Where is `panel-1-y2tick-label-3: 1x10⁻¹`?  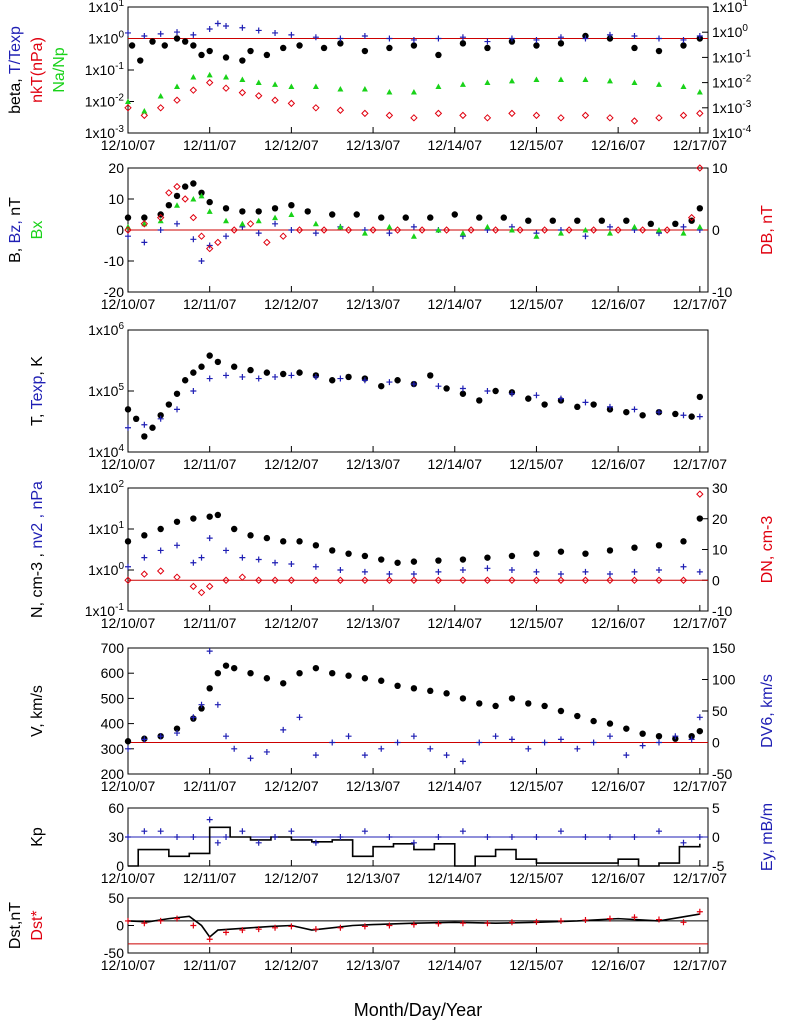
panel-1-y2tick-label-3: 1x10⁻¹ is located at coordinates (732, 56).